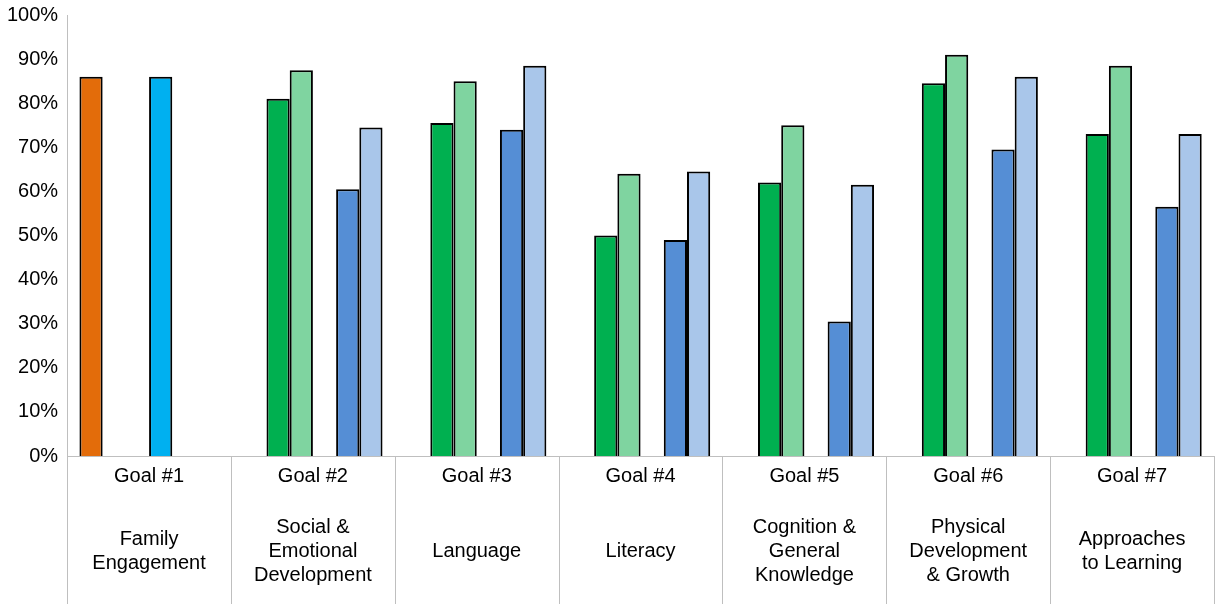 The height and width of the screenshot is (604, 1224). I want to click on y-tick-label: 80%, so click(38, 101).